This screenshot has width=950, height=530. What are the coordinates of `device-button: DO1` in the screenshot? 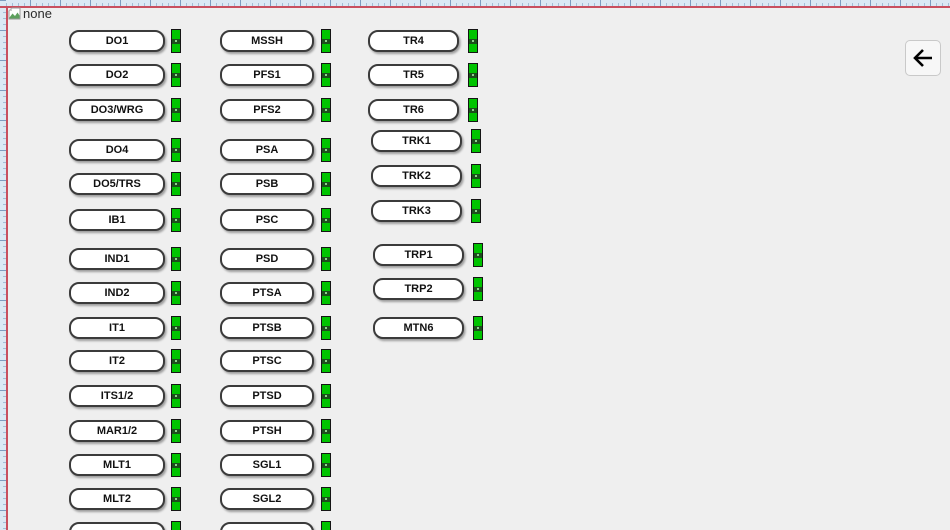 It's located at (117, 41).